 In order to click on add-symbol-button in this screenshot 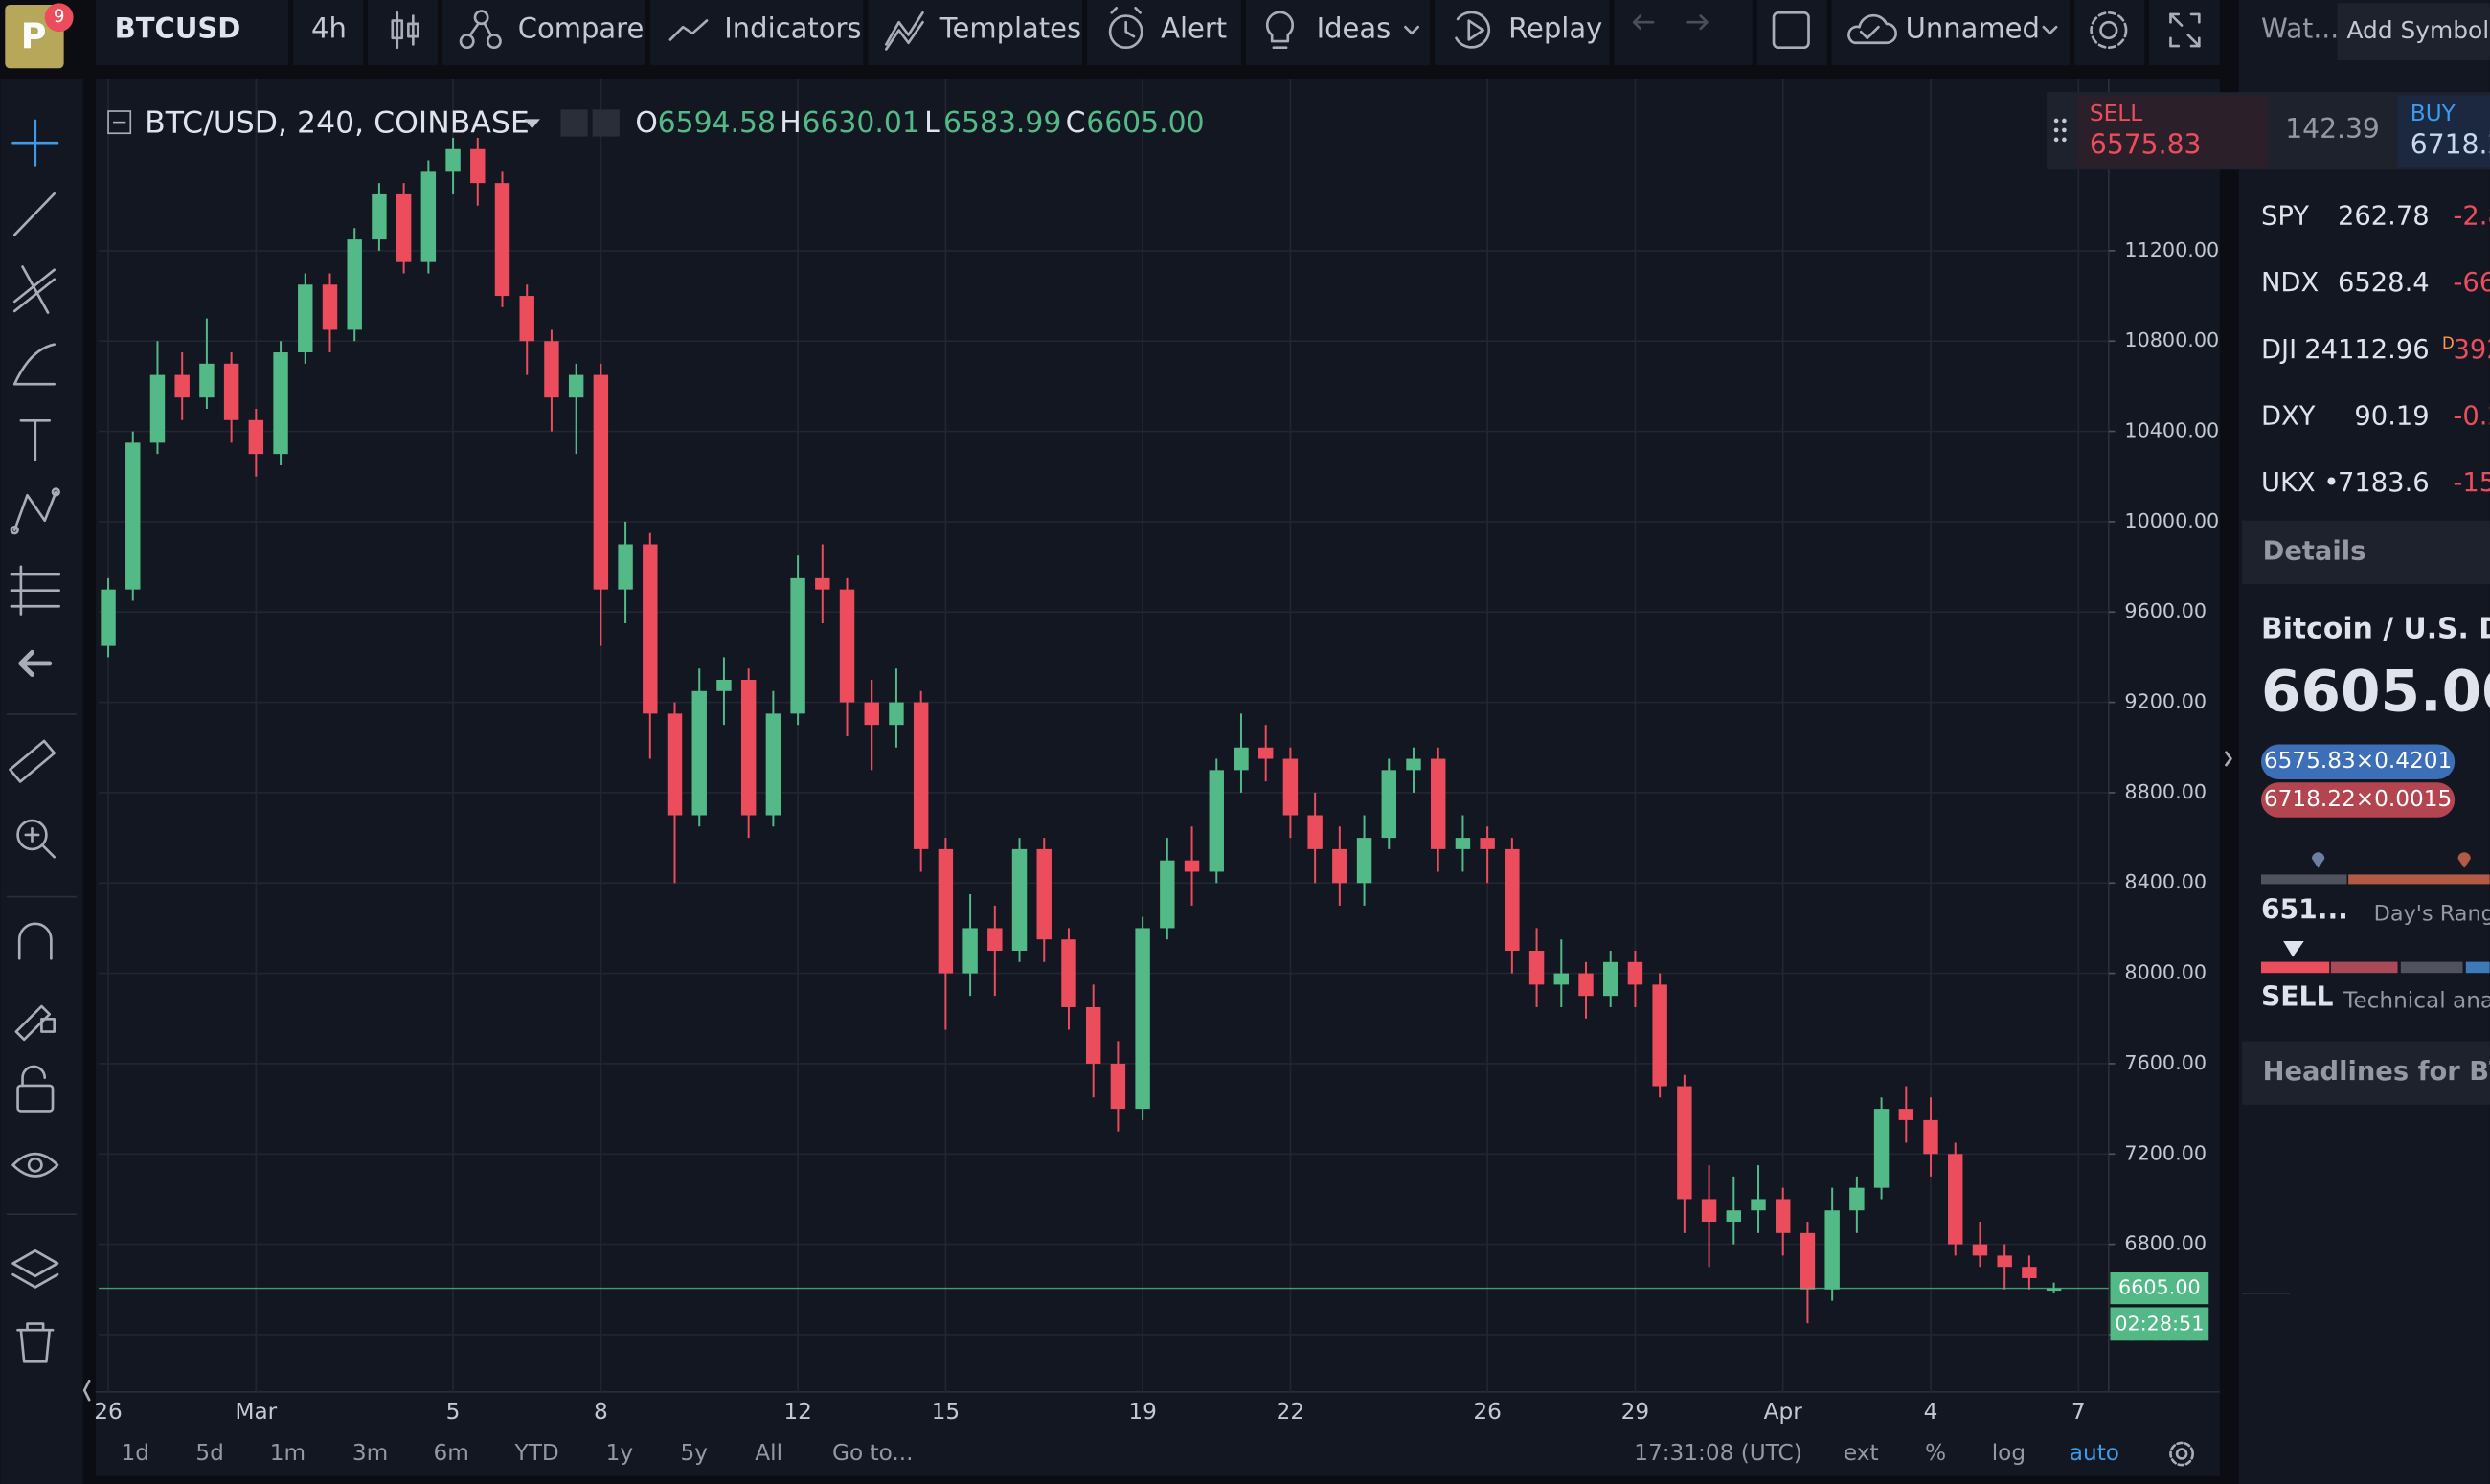, I will do `click(2413, 31)`.